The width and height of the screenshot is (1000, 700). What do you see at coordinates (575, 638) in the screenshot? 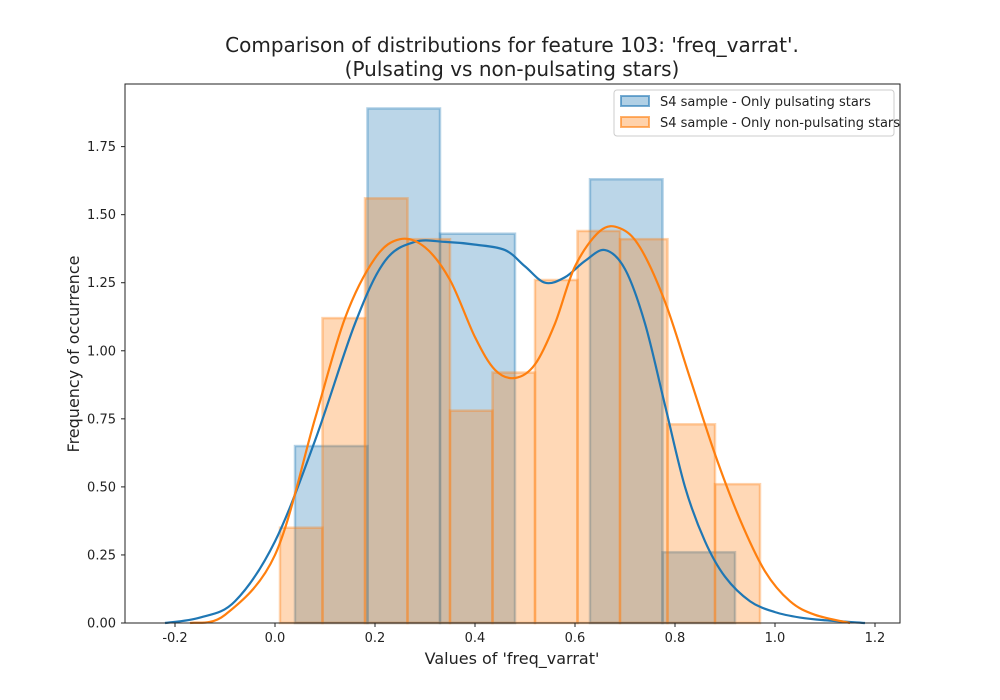
I see `x-tick-label: 0.6` at bounding box center [575, 638].